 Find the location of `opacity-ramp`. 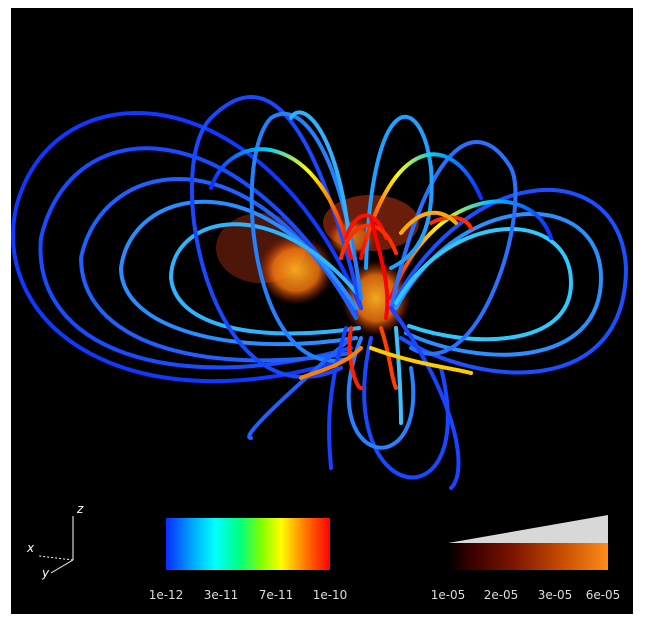

opacity-ramp is located at coordinates (528, 529).